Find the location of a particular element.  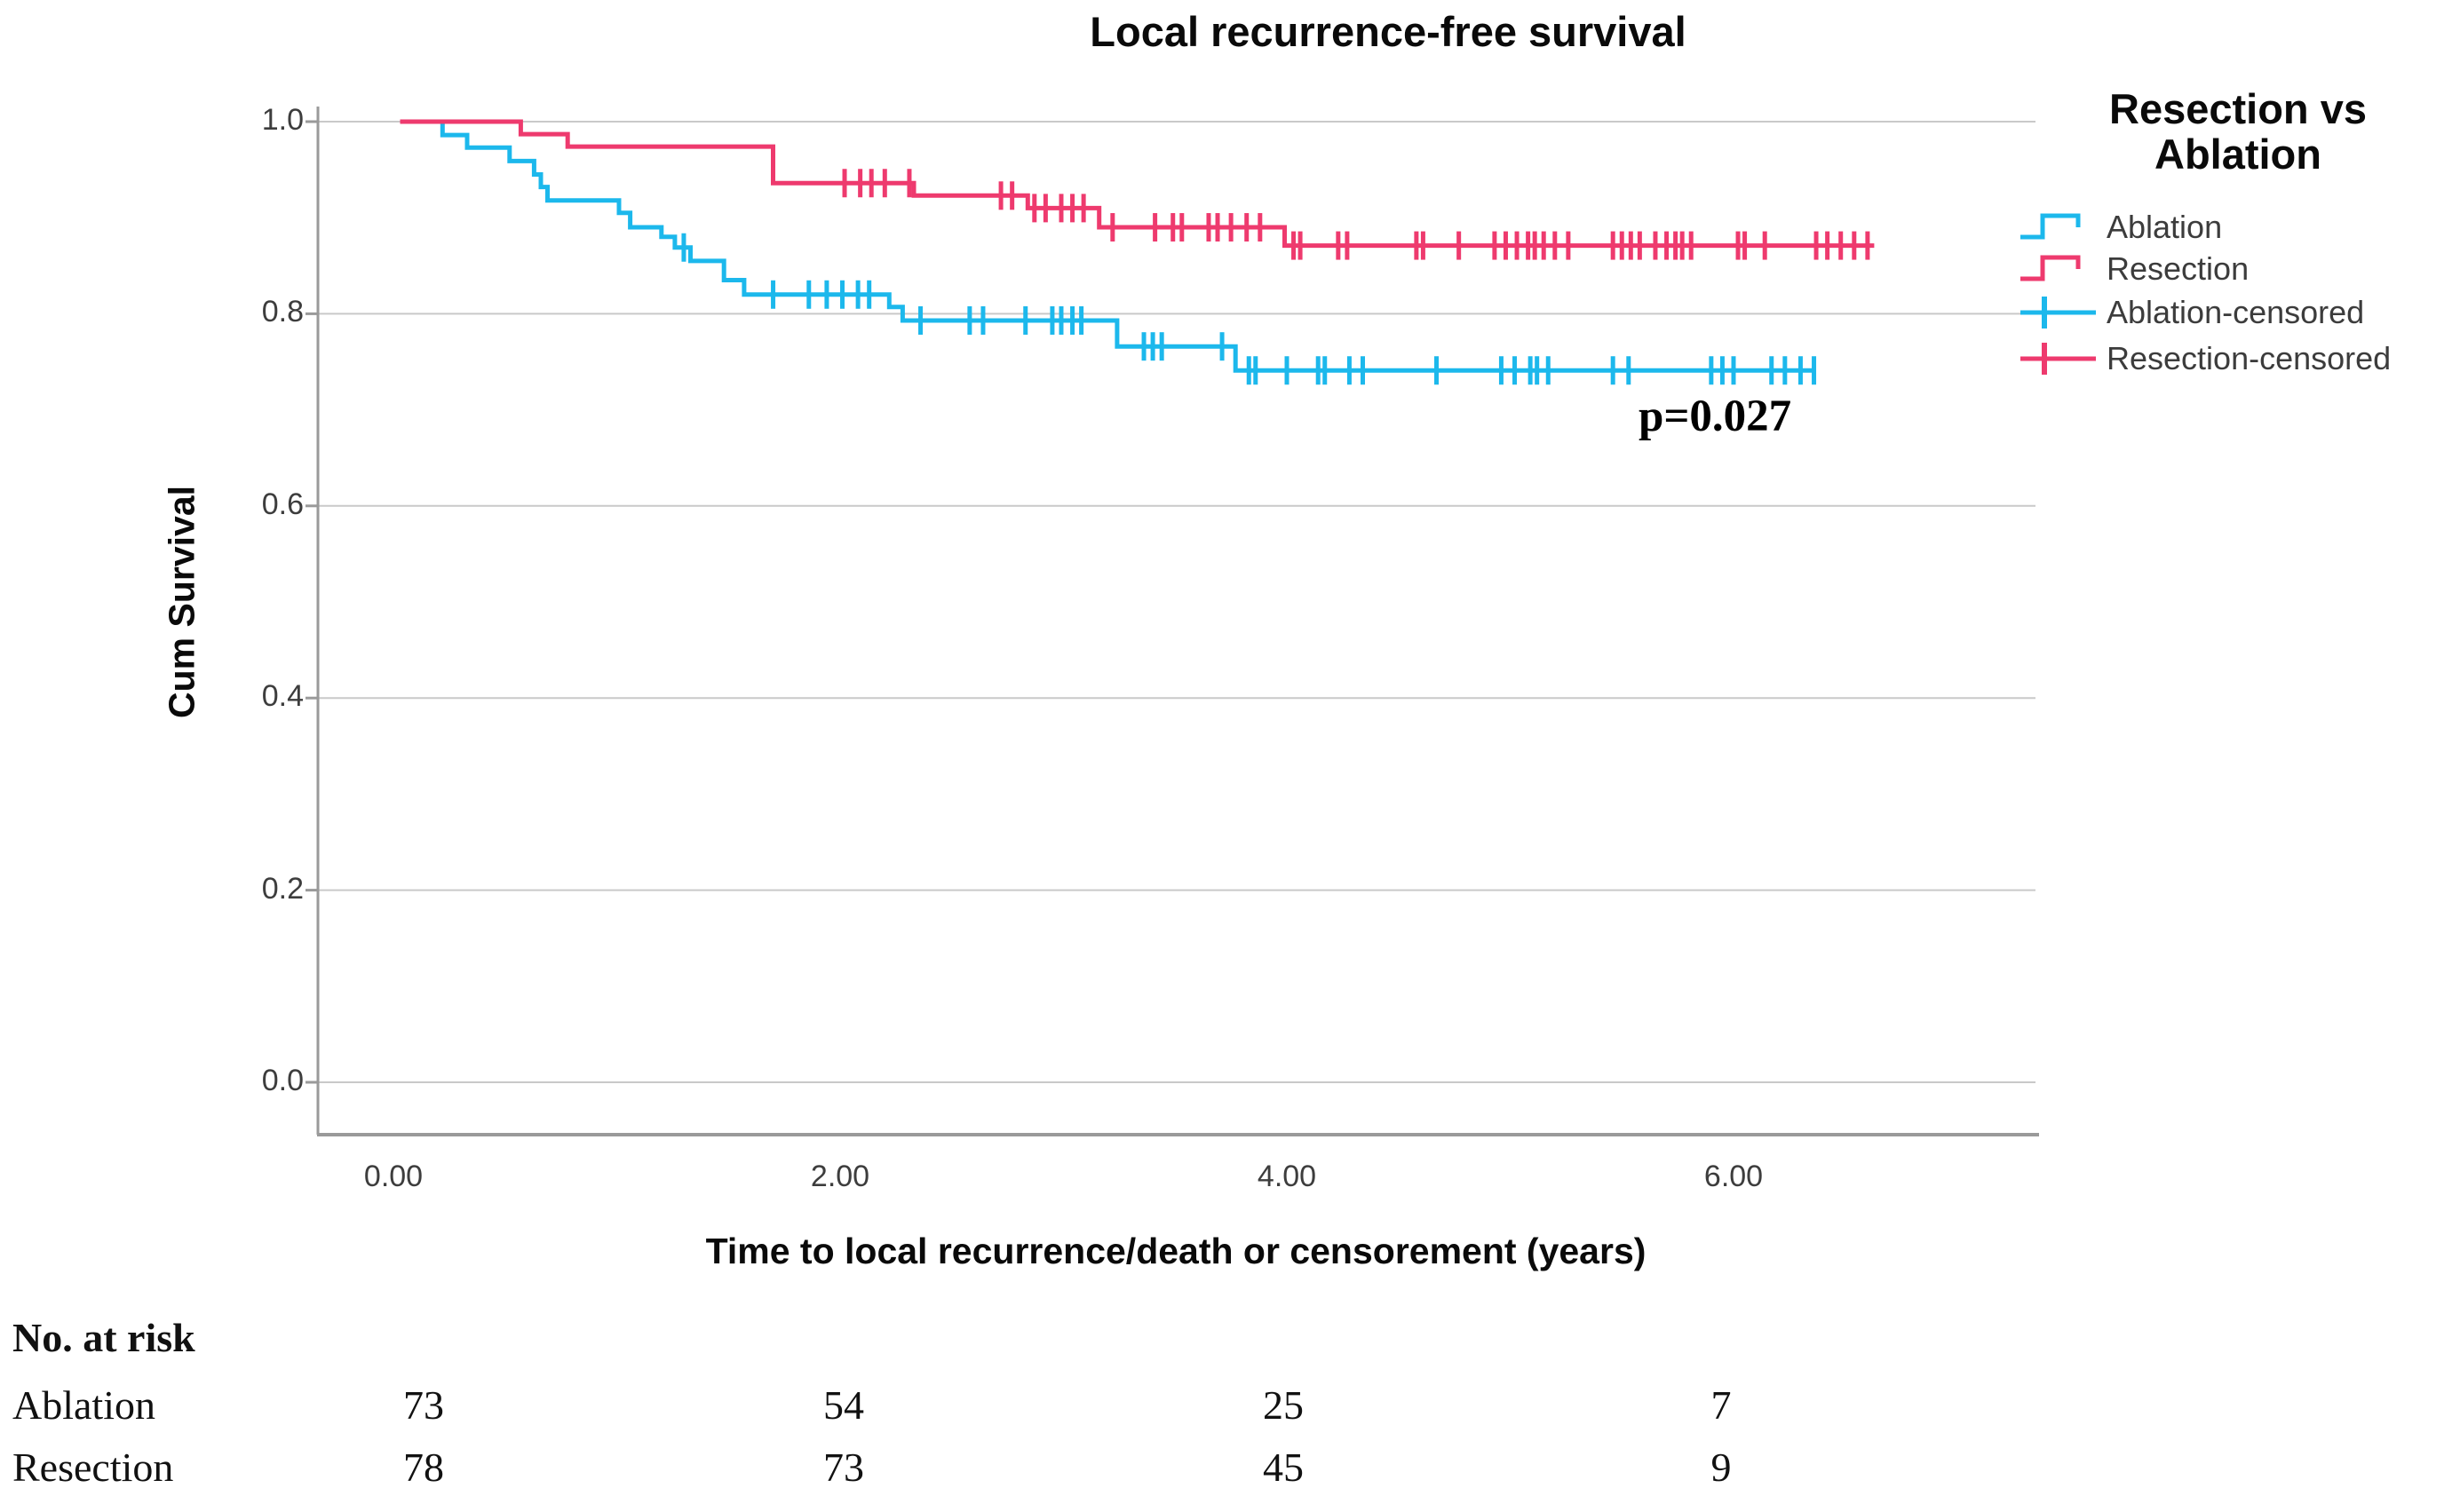

y-axis-title: Cum Survival is located at coordinates (181, 602).